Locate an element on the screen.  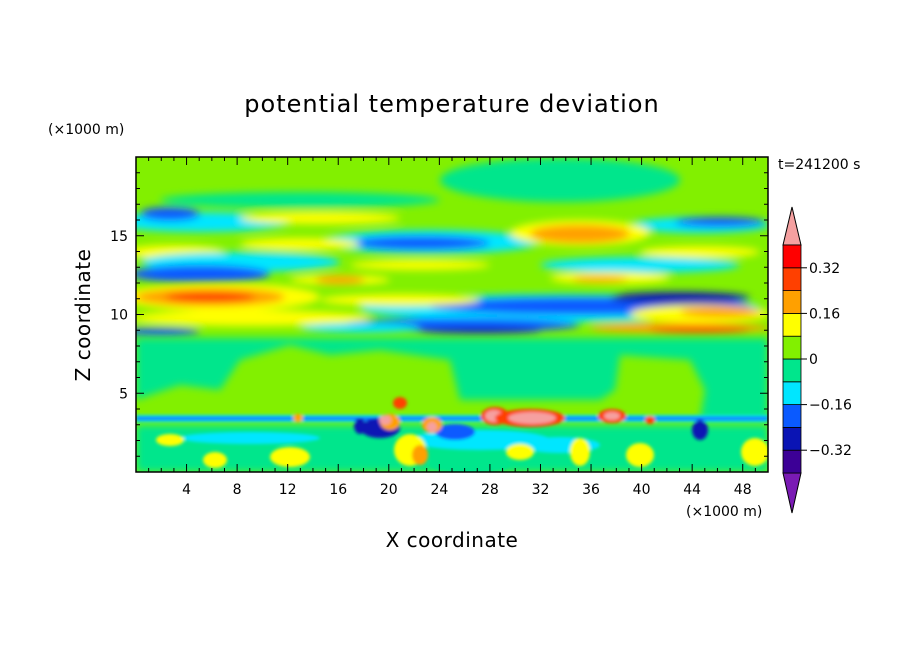
x-tick-label: 4 is located at coordinates (186, 490).